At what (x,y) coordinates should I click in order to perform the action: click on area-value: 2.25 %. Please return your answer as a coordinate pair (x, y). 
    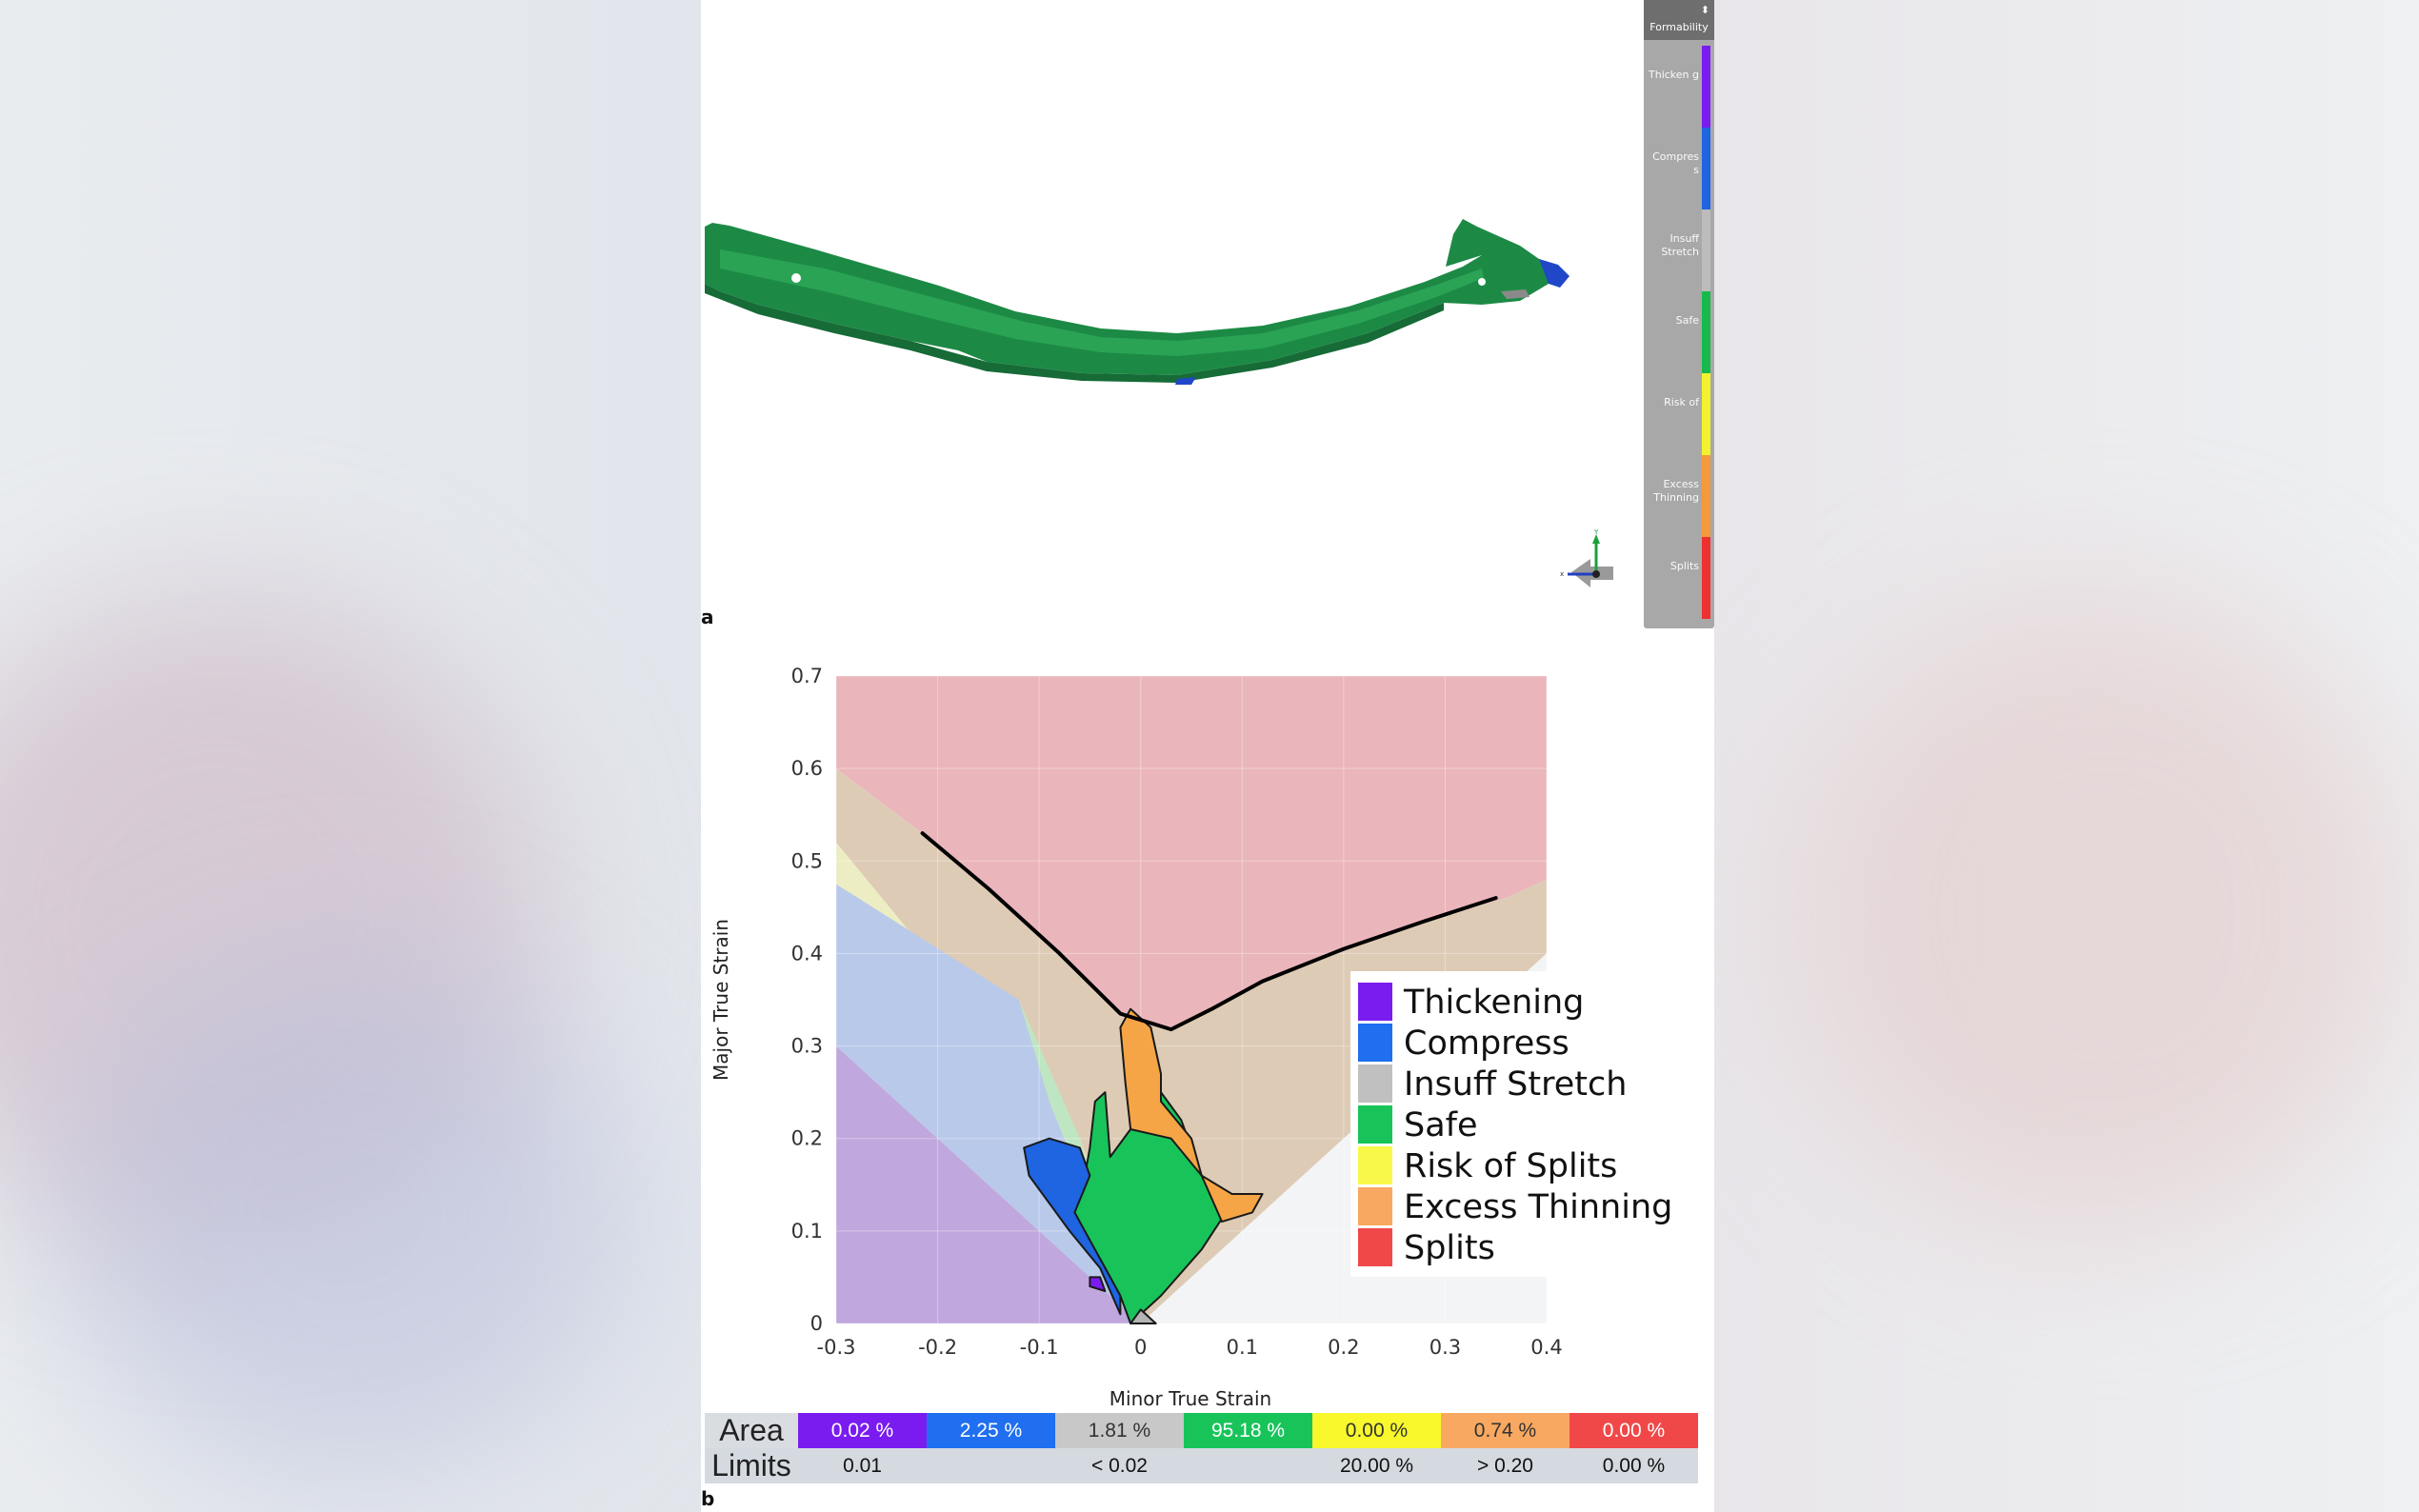
    Looking at the image, I should click on (991, 1430).